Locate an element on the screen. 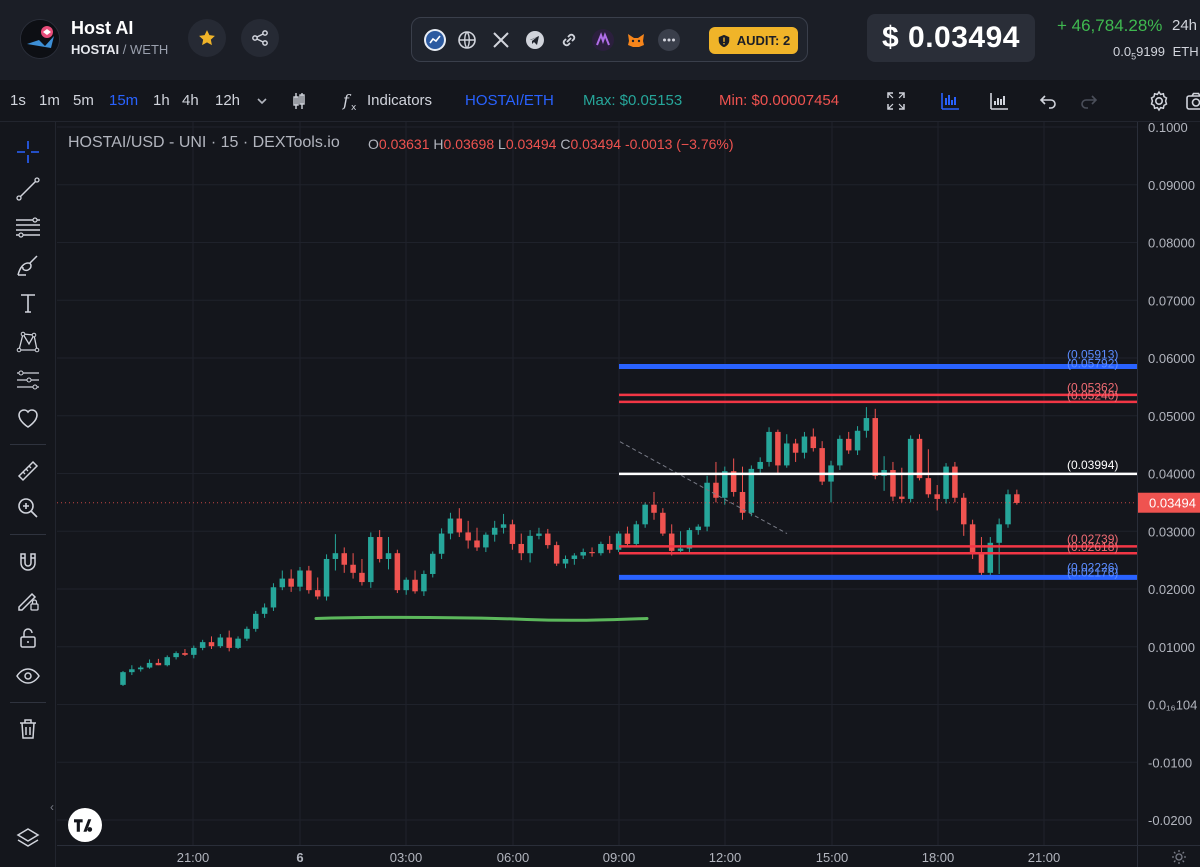 The image size is (1200, 867). level-label: (0.02739) is located at coordinates (1092, 539).